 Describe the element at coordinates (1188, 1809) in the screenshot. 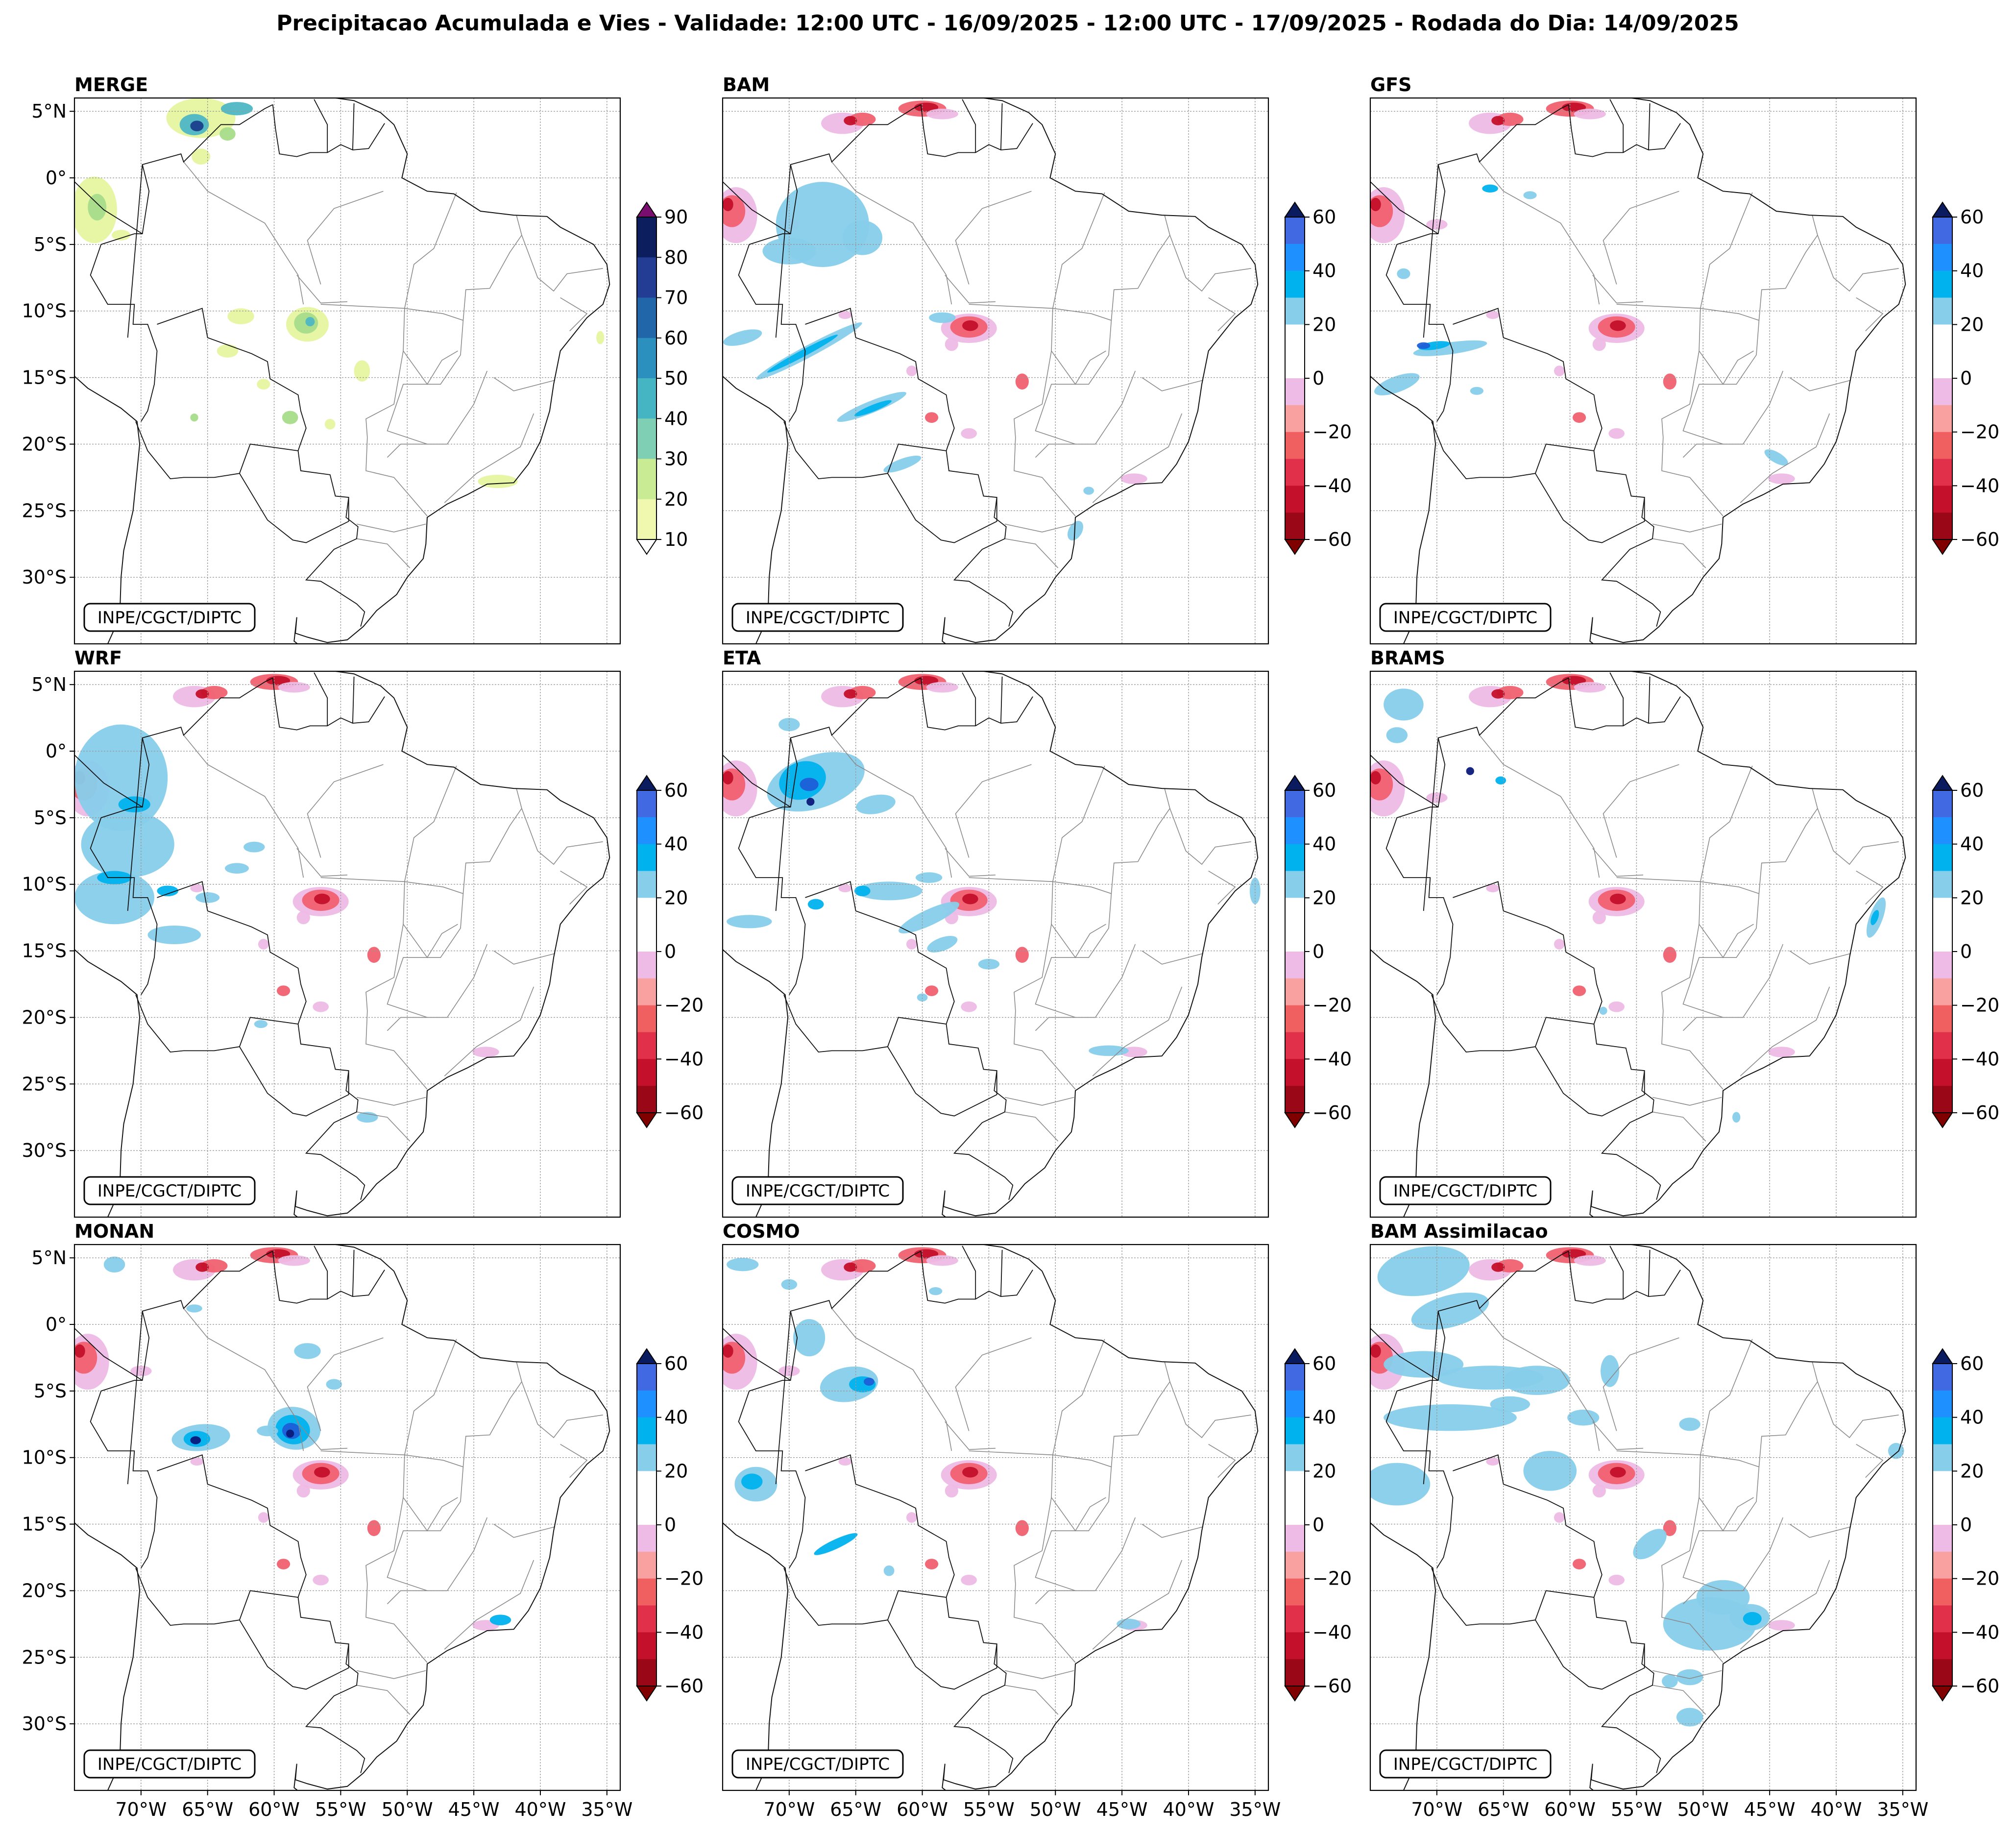

I see `lon-label: 40°W` at that location.